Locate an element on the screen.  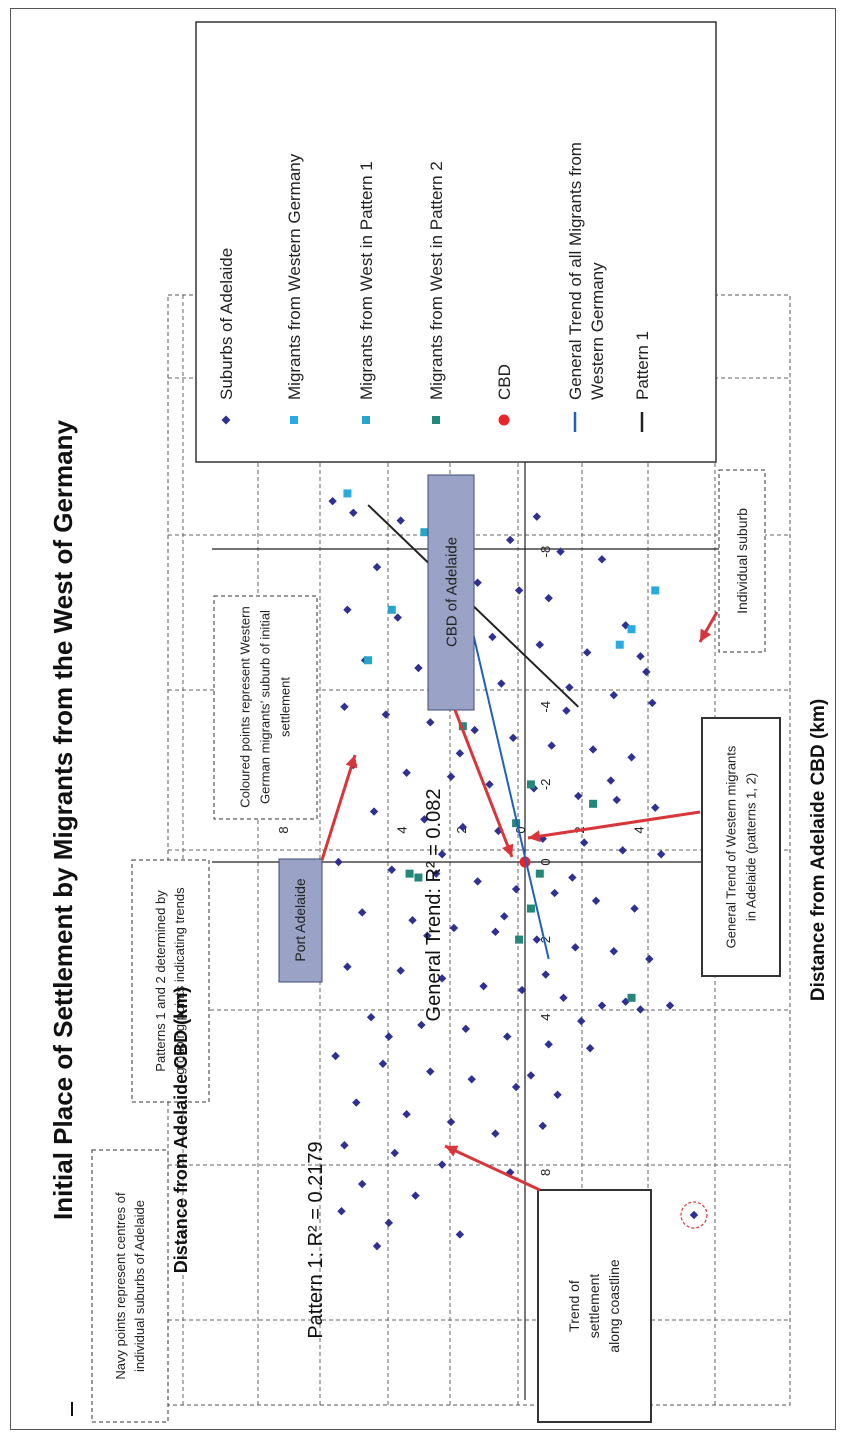
general-trend-arrow-head is located at coordinates (534, 836).